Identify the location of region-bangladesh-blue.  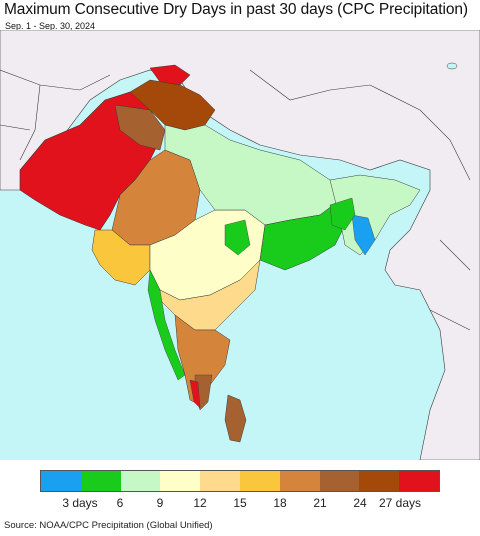
(363, 235).